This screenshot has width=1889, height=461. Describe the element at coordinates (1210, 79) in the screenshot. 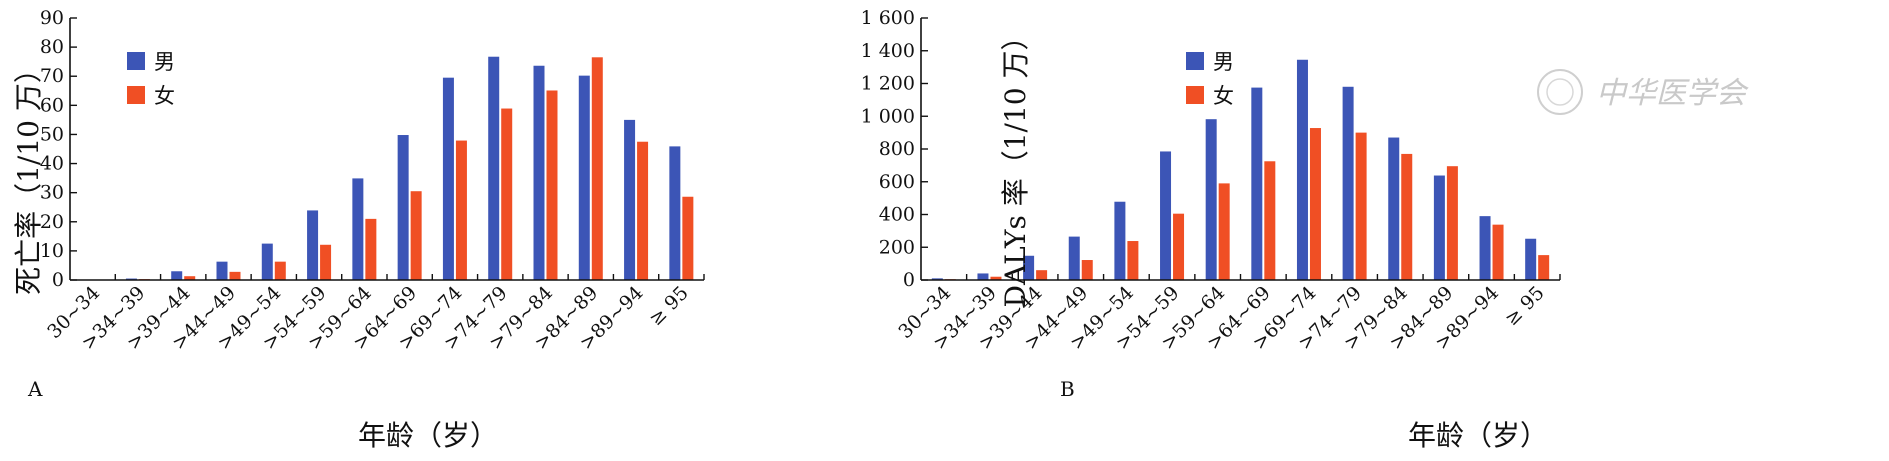

I see `panel-b-legend: 男 女` at that location.